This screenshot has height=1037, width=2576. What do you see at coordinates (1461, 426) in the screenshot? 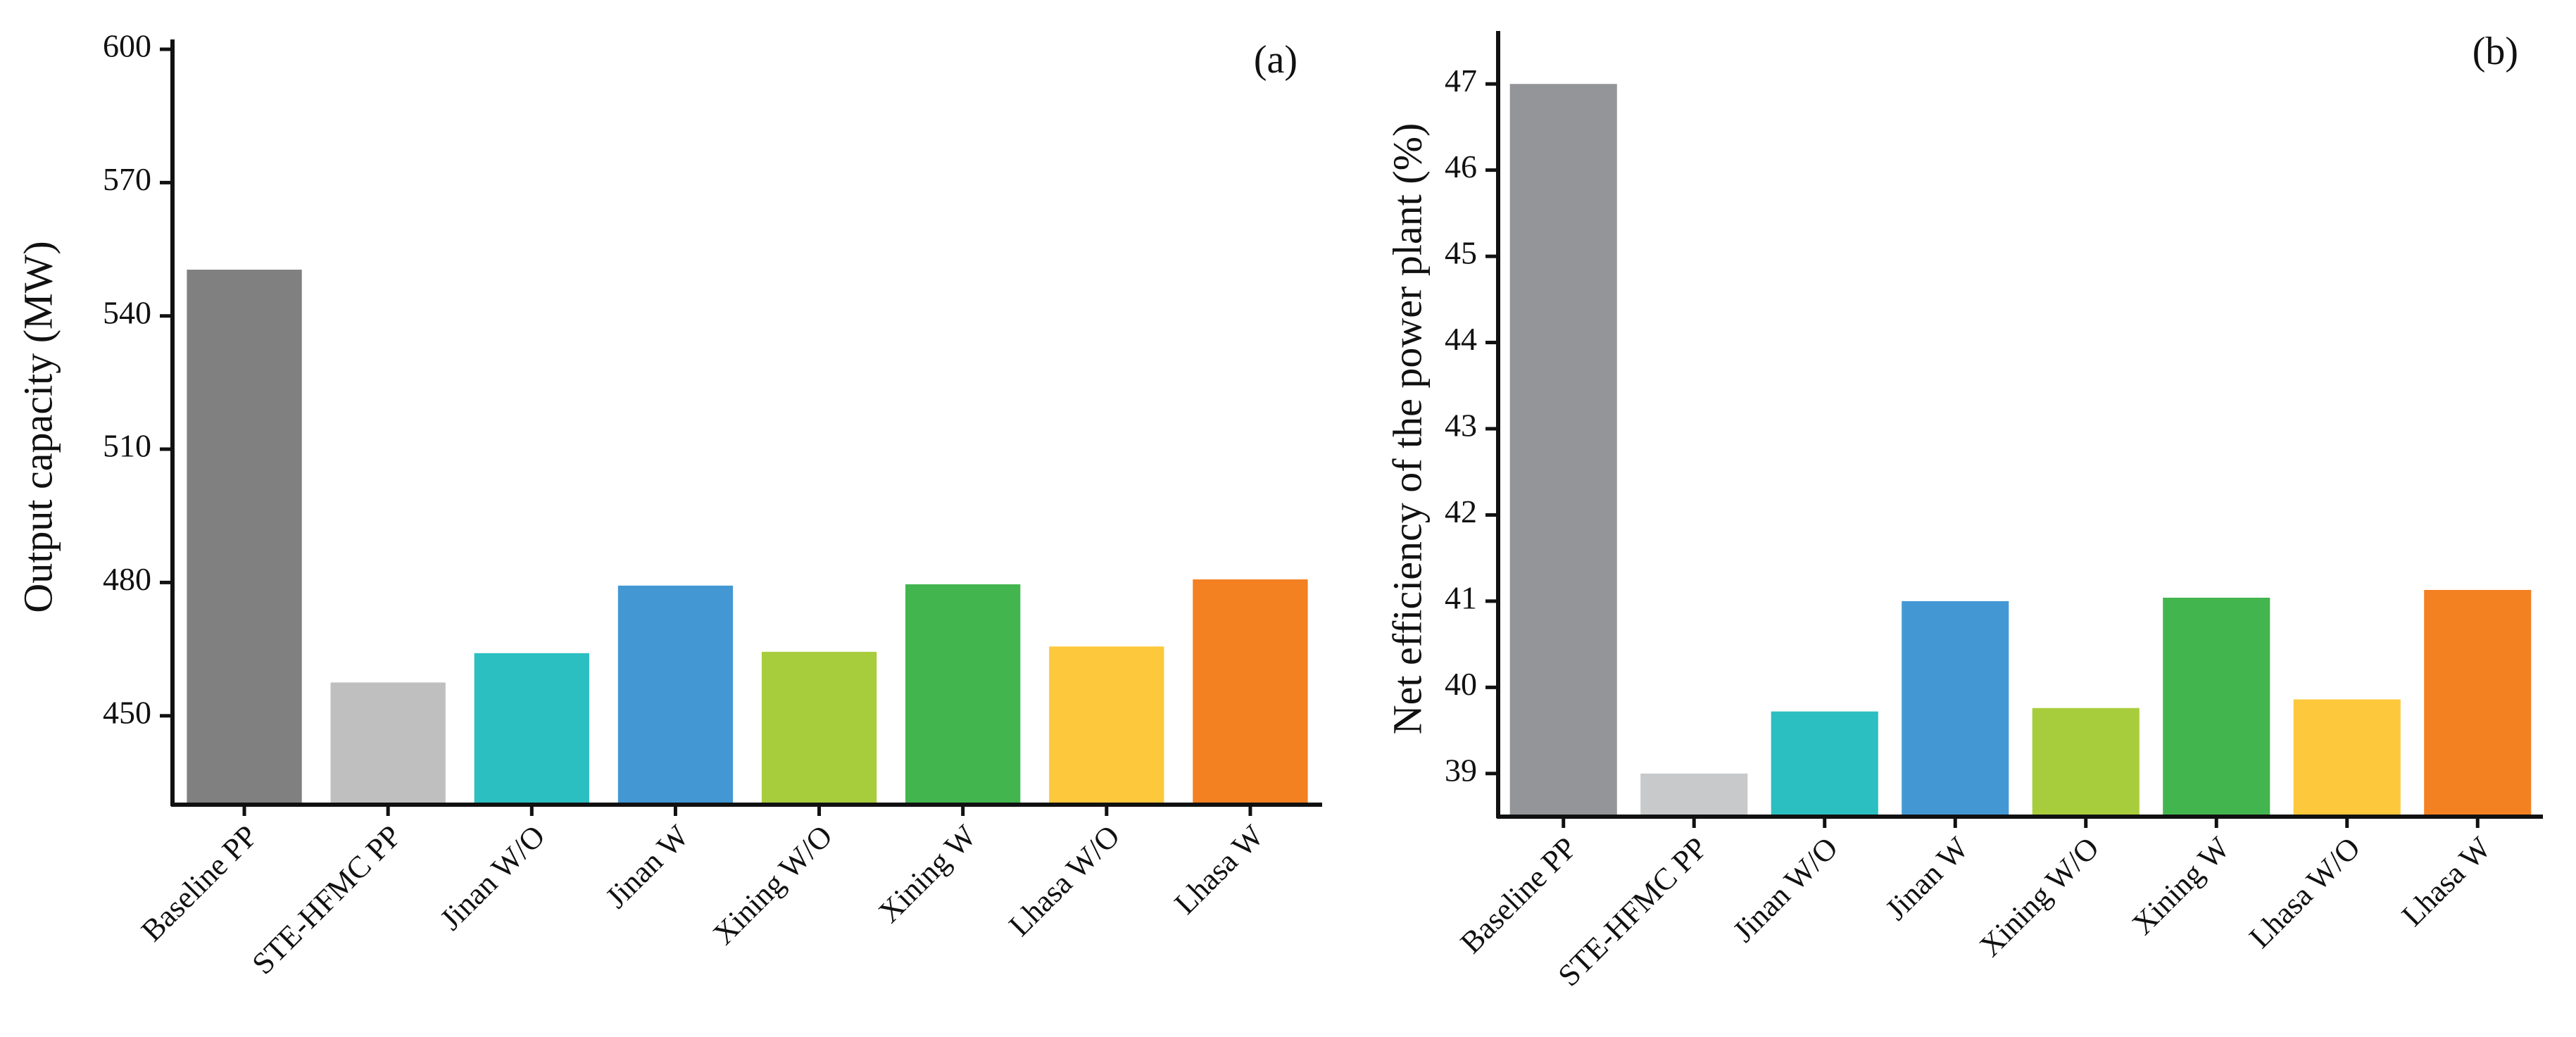
I see `y-tick-label: 43` at bounding box center [1461, 426].